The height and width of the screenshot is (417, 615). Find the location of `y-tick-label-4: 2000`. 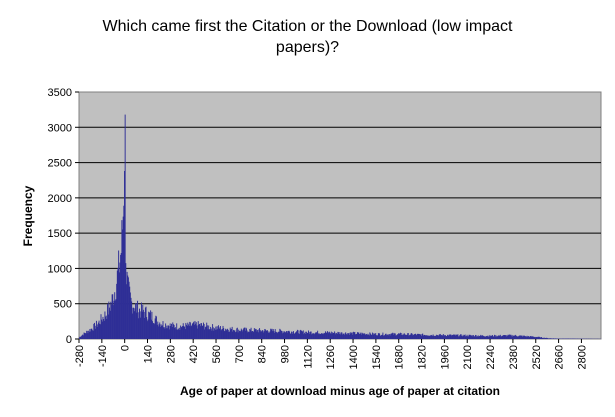

y-tick-label-4: 2000 is located at coordinates (60, 199).